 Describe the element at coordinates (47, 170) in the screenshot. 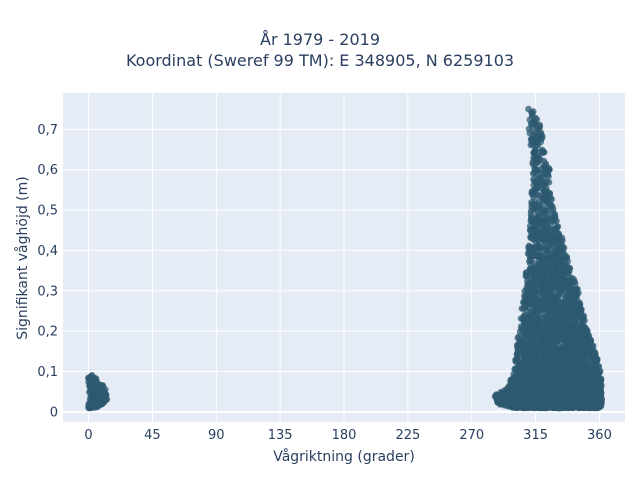

I see `y-tick-label: 0,6` at that location.